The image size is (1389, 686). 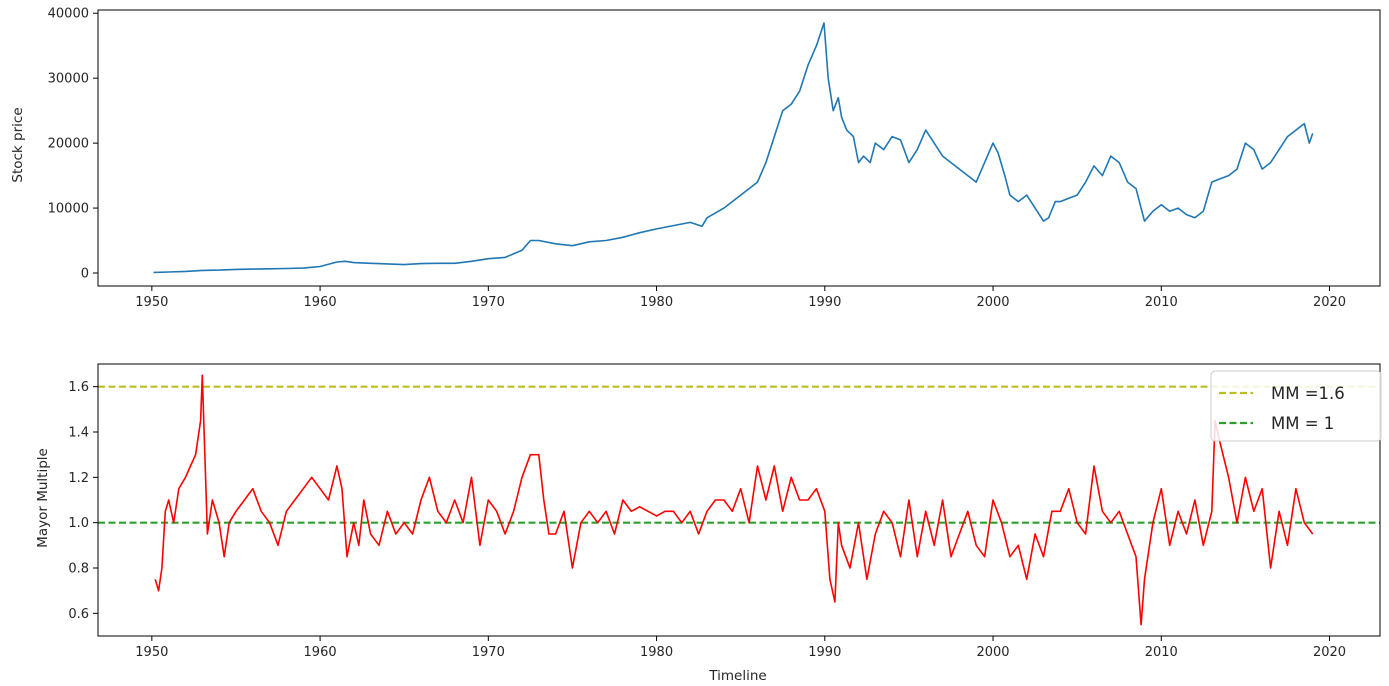 What do you see at coordinates (43, 498) in the screenshot?
I see `mayor-multiple-ylabel: Mayor Multiple` at bounding box center [43, 498].